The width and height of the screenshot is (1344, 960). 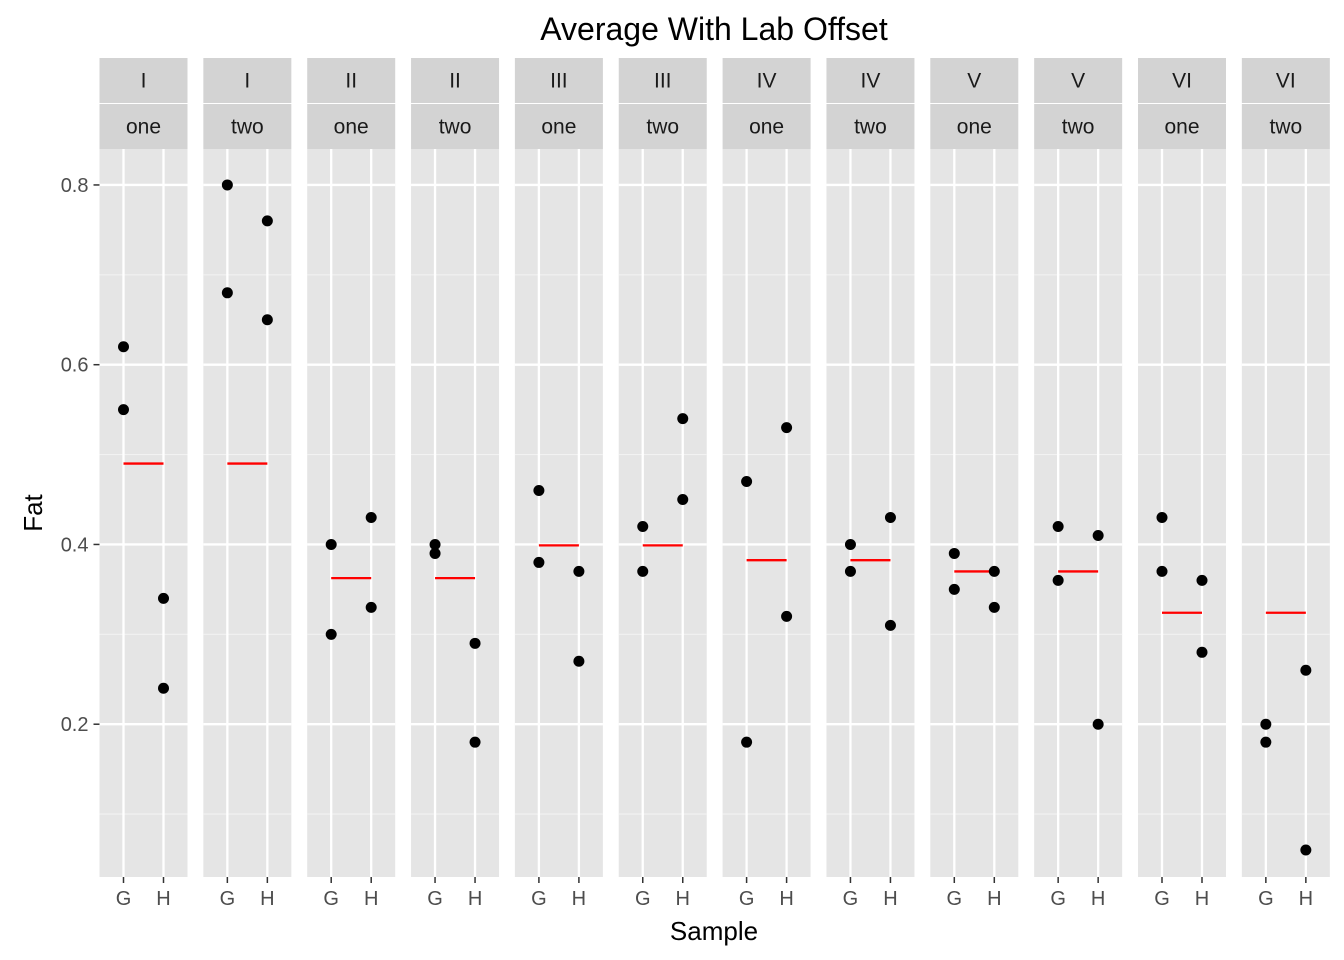 What do you see at coordinates (714, 931) in the screenshot?
I see `x-axis-title: Sample` at bounding box center [714, 931].